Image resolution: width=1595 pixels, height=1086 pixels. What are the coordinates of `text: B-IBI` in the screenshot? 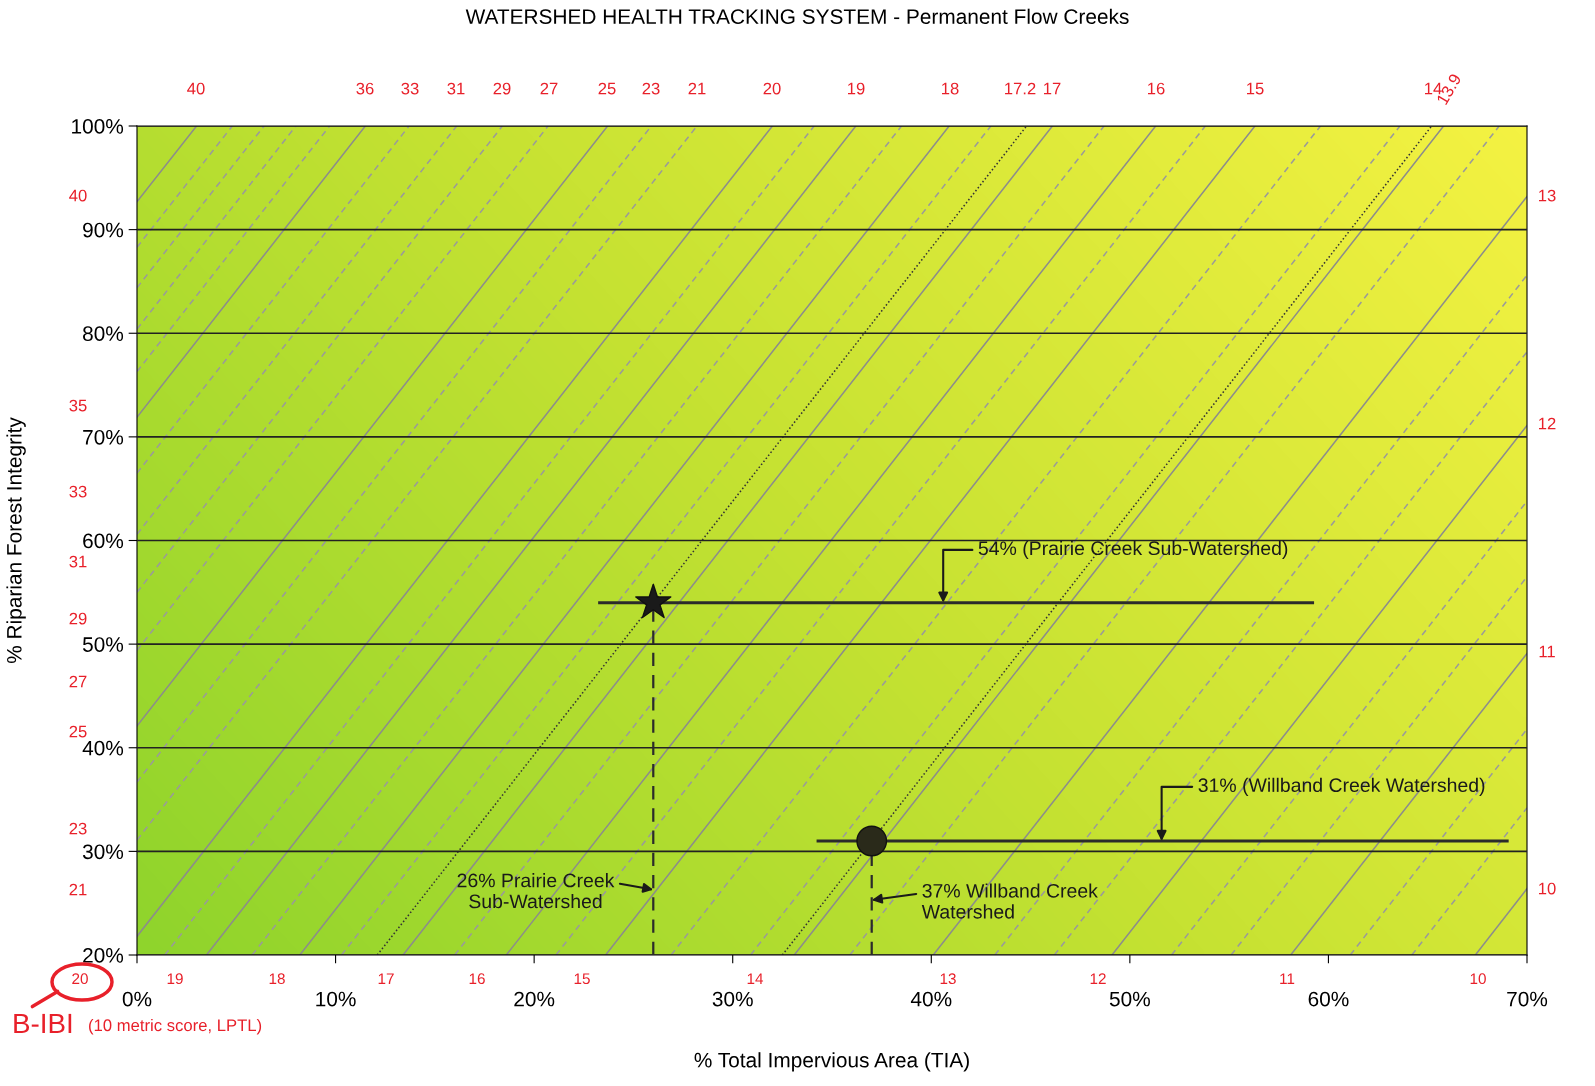 It's located at (43, 1023).